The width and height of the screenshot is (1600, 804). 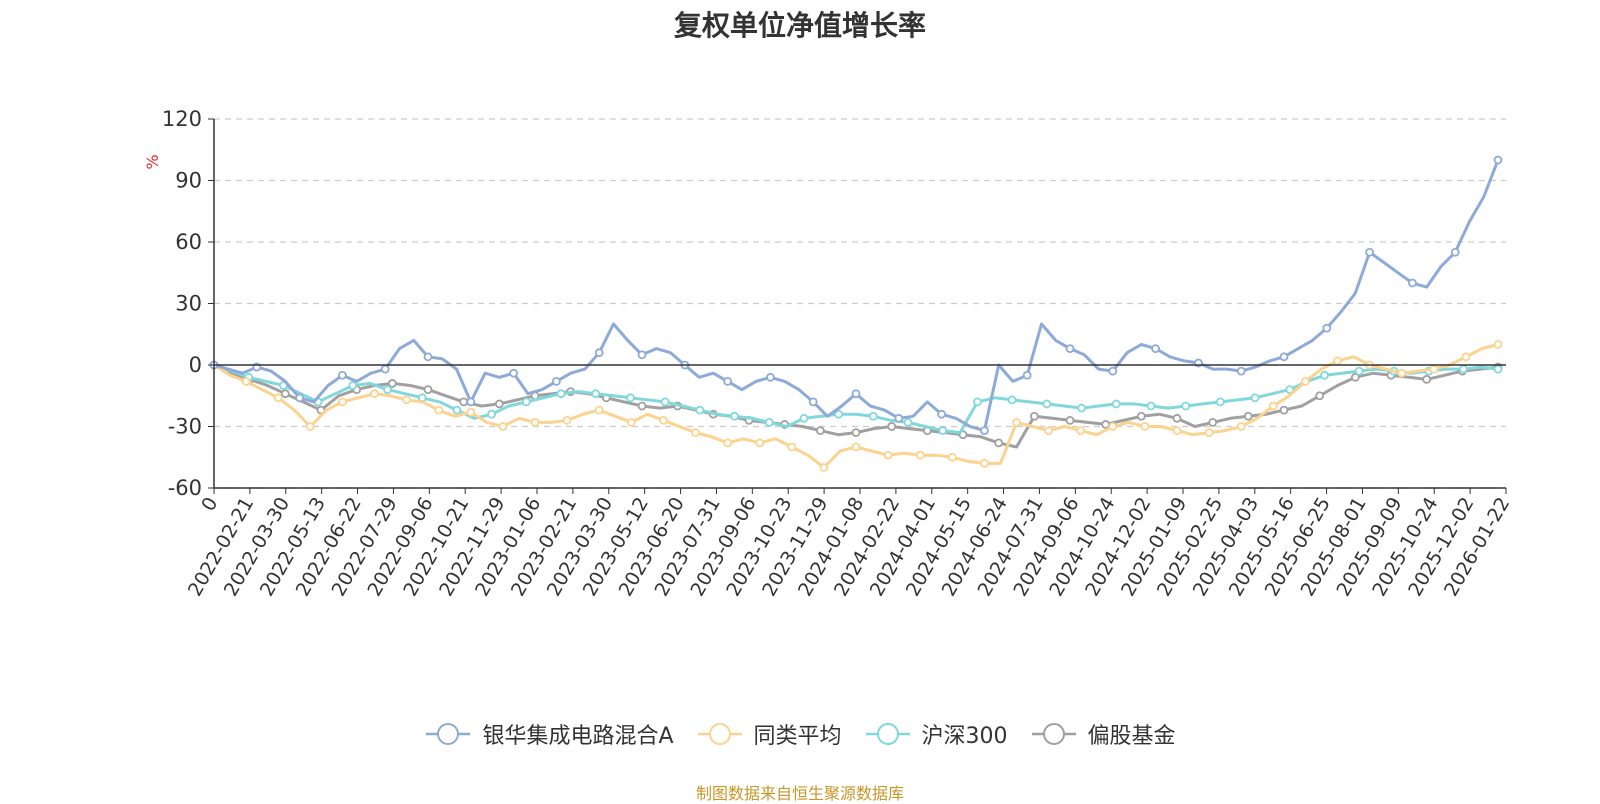 What do you see at coordinates (188, 304) in the screenshot?
I see `y-tick-label-3: 30` at bounding box center [188, 304].